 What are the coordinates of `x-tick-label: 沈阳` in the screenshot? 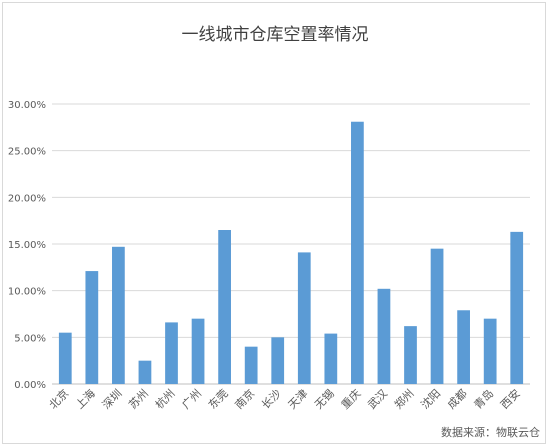 It's located at (430, 398).